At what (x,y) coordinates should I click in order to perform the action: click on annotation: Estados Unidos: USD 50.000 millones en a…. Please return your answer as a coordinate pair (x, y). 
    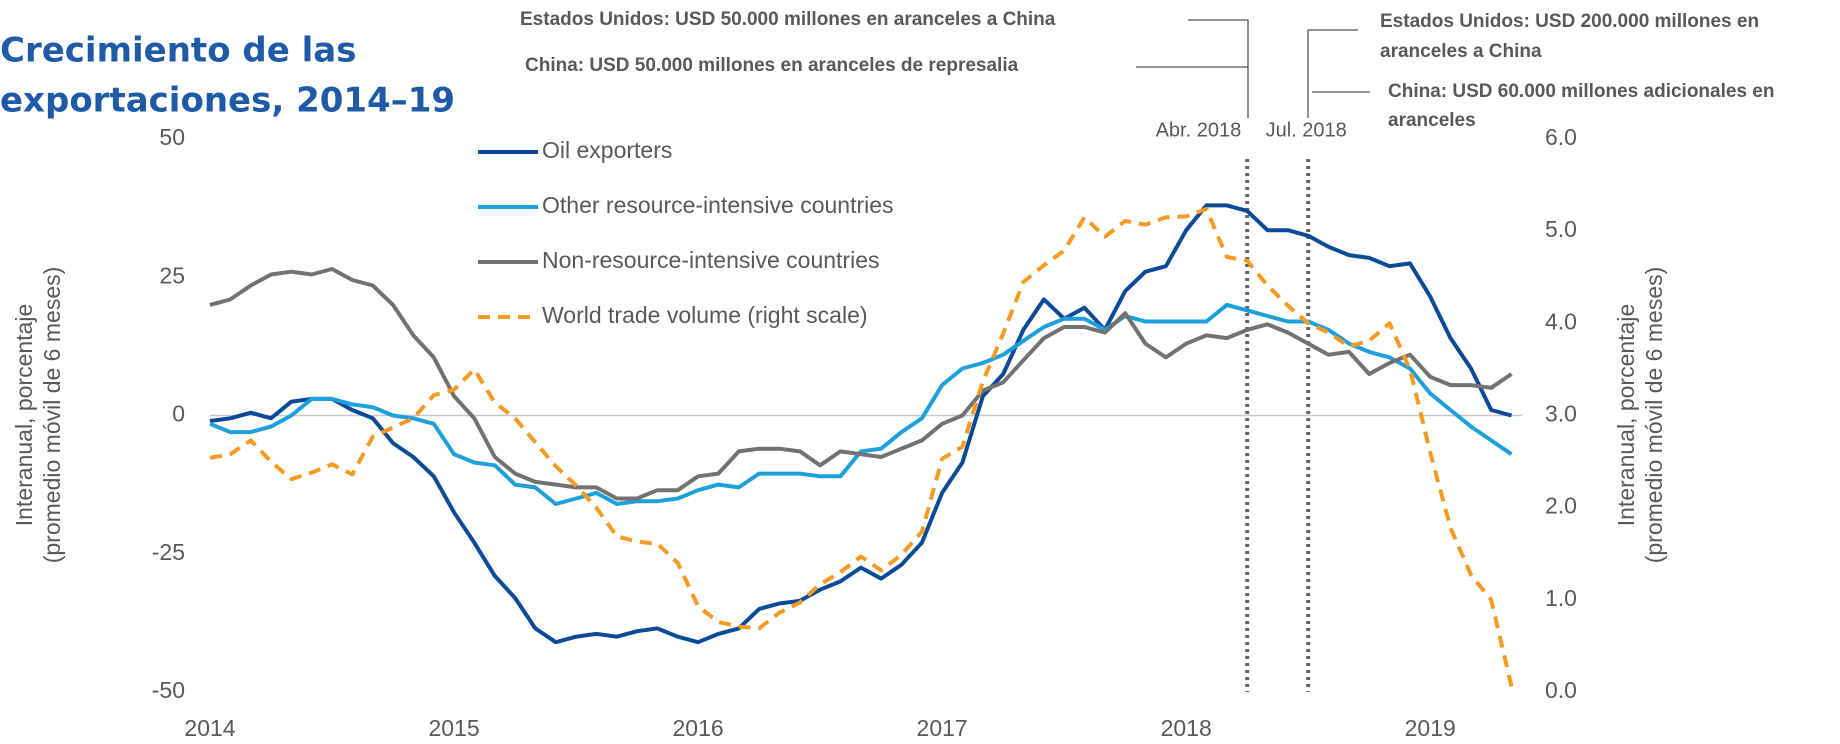
    Looking at the image, I should click on (788, 19).